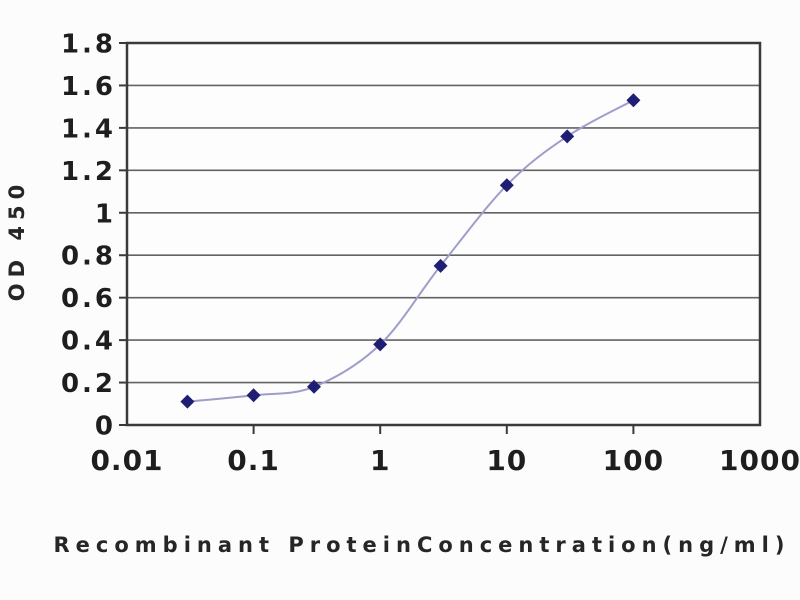  Describe the element at coordinates (759, 460) in the screenshot. I see `x-tick-label: 1000` at that location.